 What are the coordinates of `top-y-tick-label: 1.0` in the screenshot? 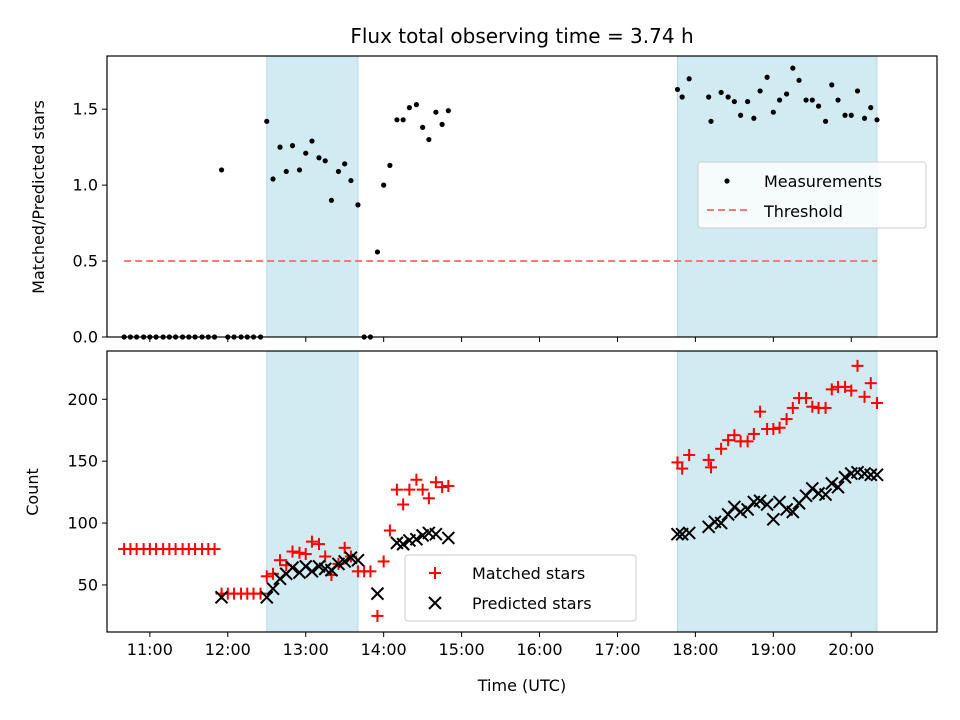 It's located at (85, 185).